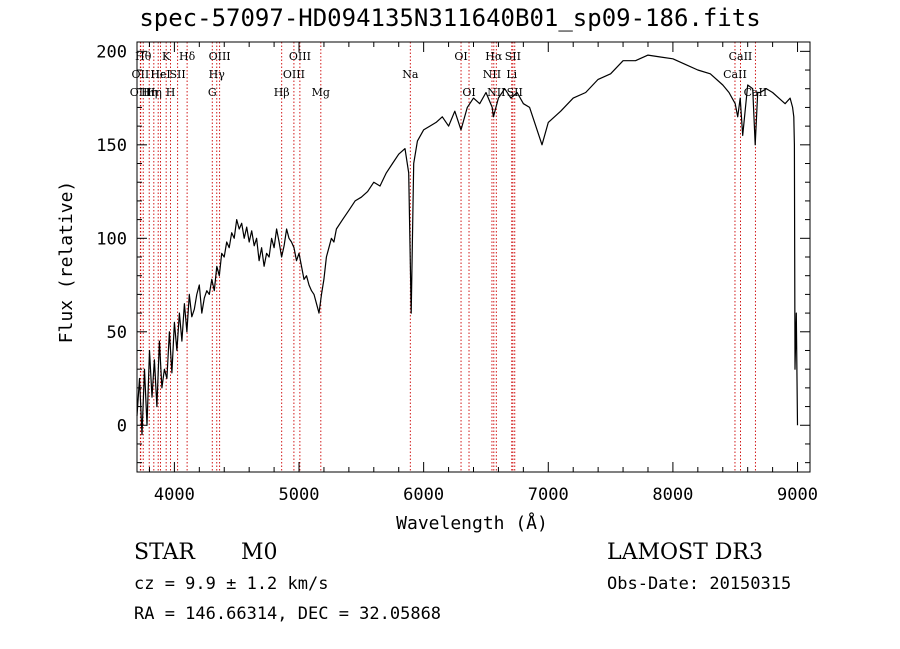 Image resolution: width=900 pixels, height=649 pixels. I want to click on redshift-readout: cz = 9.9 ± 1.2 km/s, so click(231, 584).